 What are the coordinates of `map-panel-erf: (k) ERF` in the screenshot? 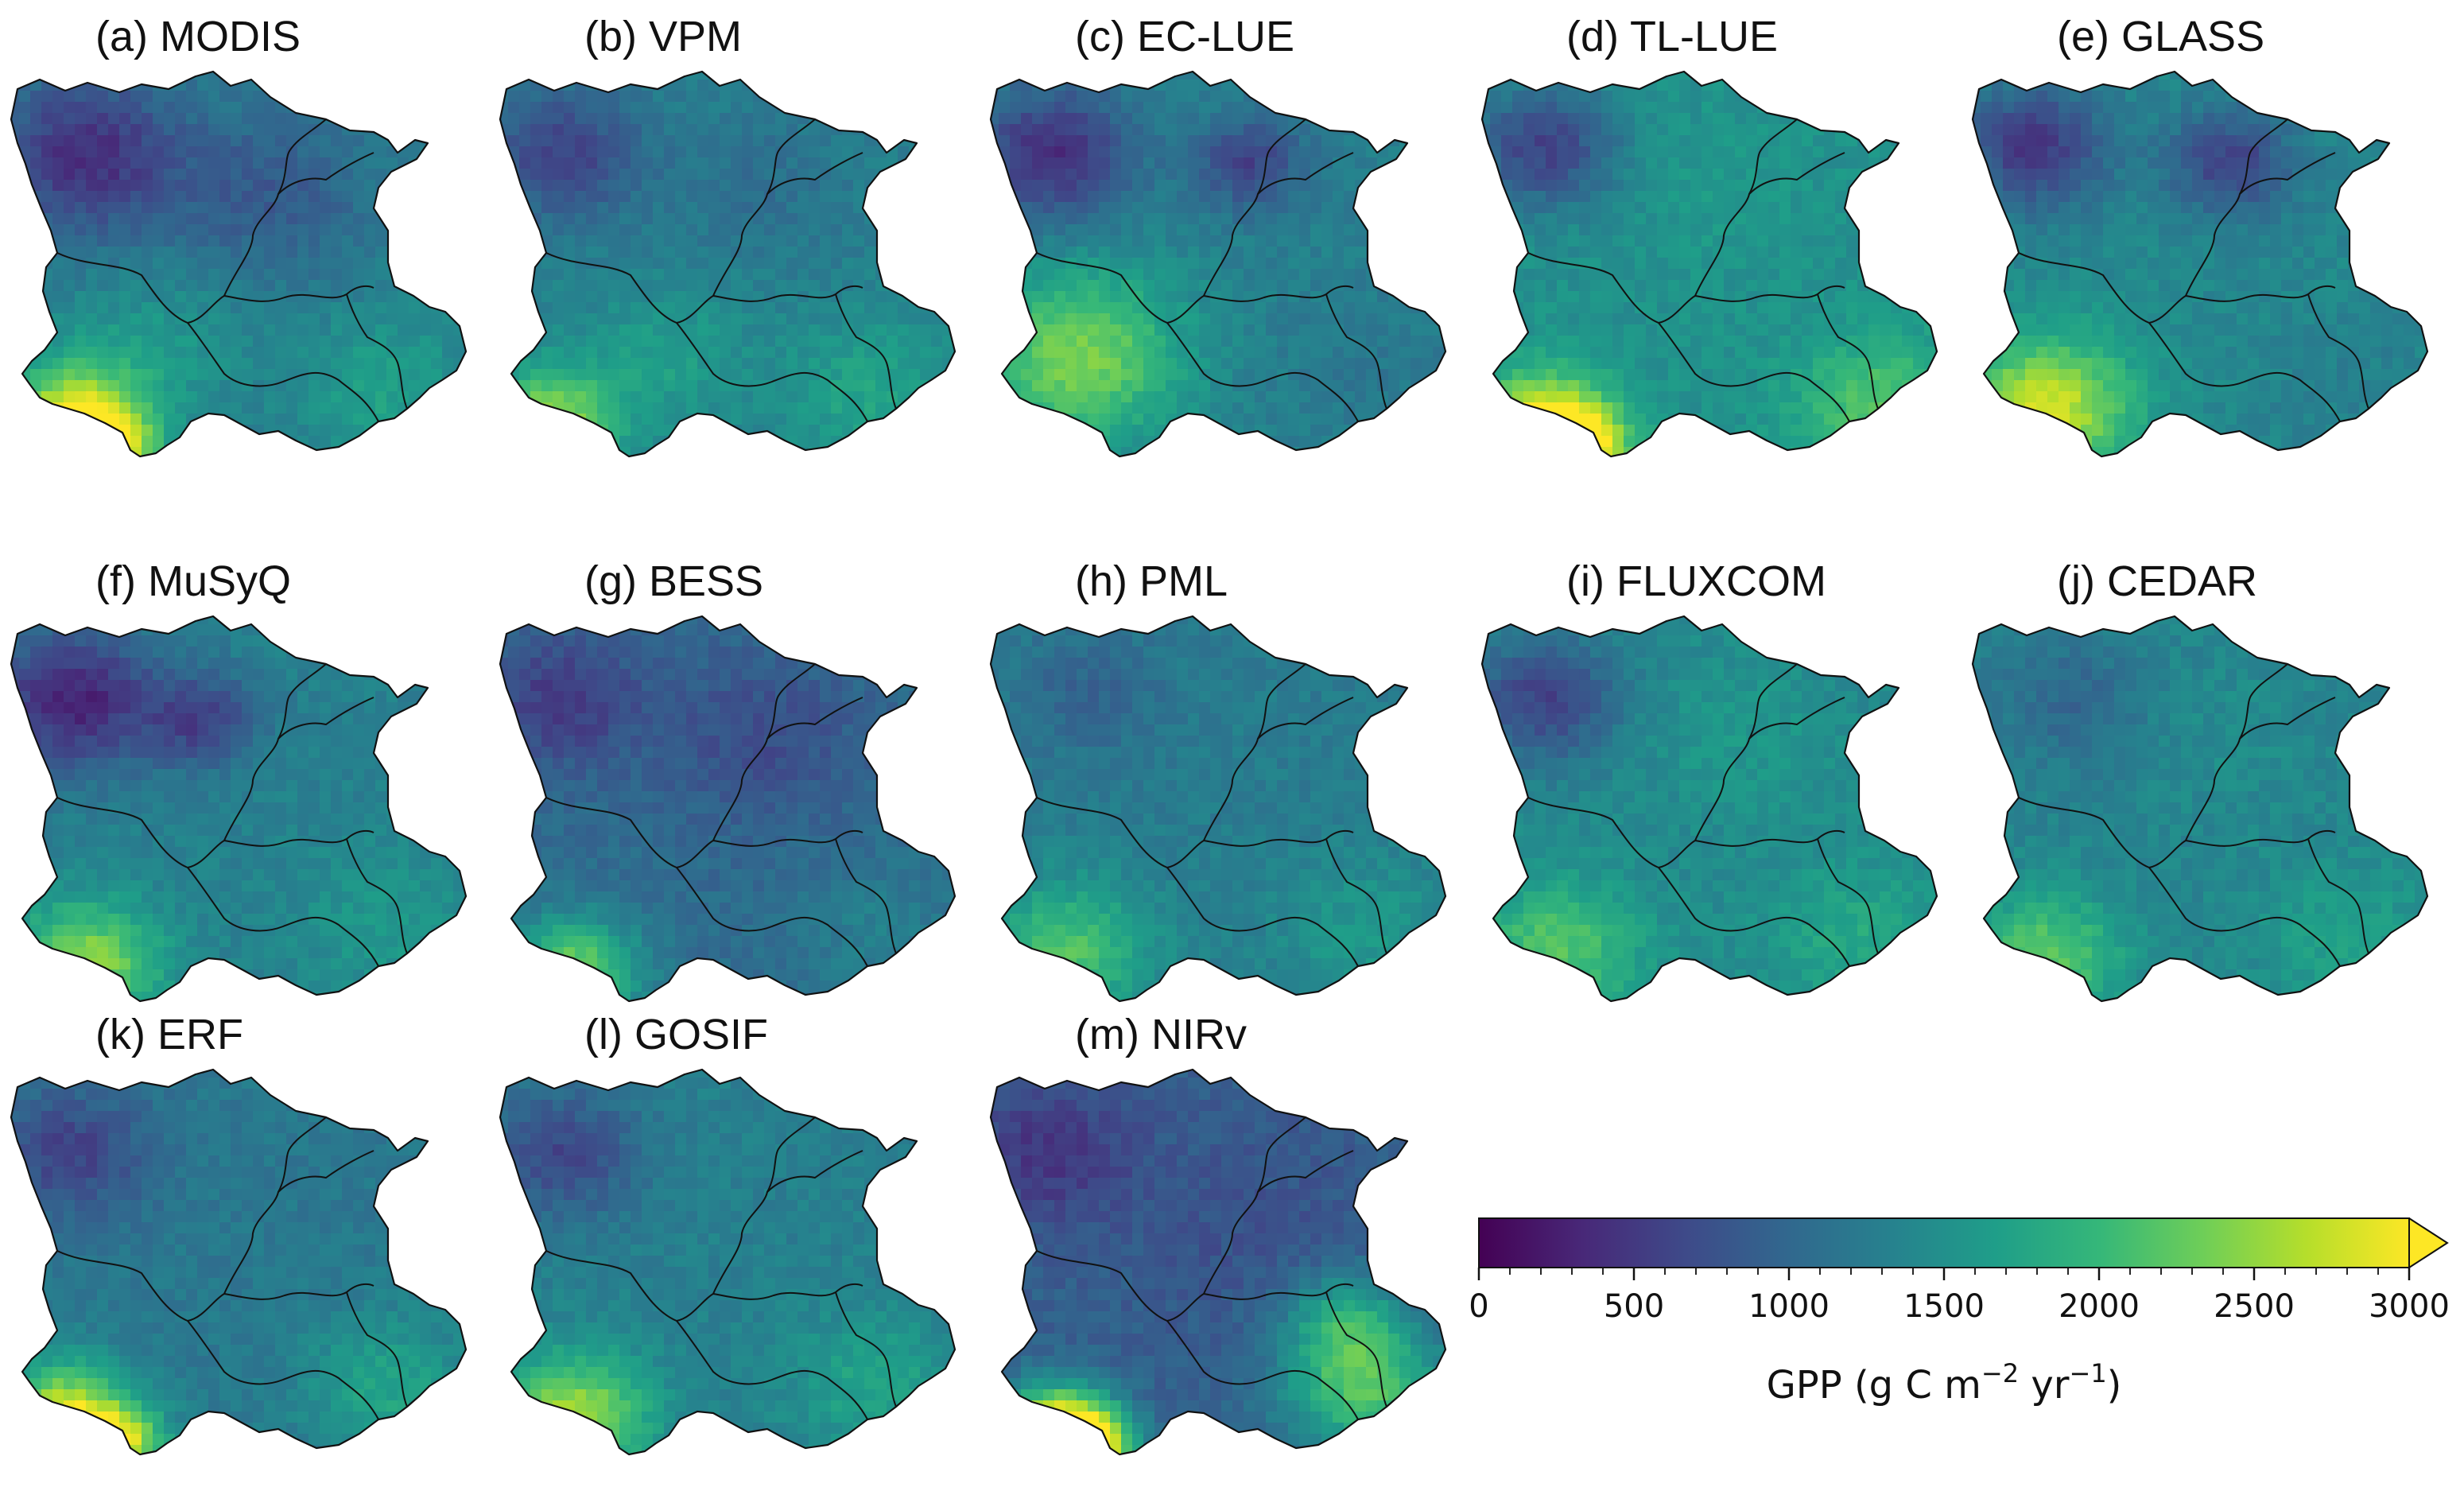 It's located at (239, 1233).